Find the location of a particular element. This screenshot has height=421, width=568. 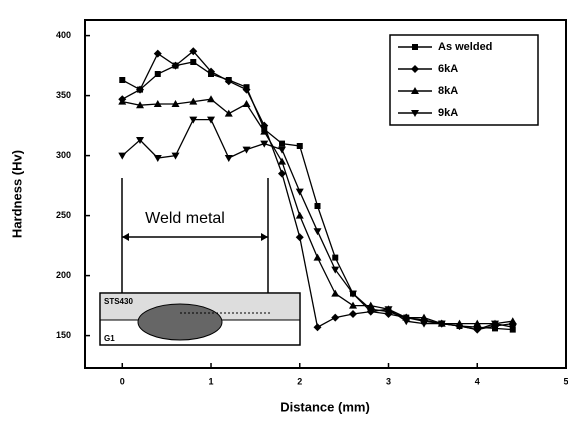

x-tick-label: 5 is located at coordinates (565, 381).